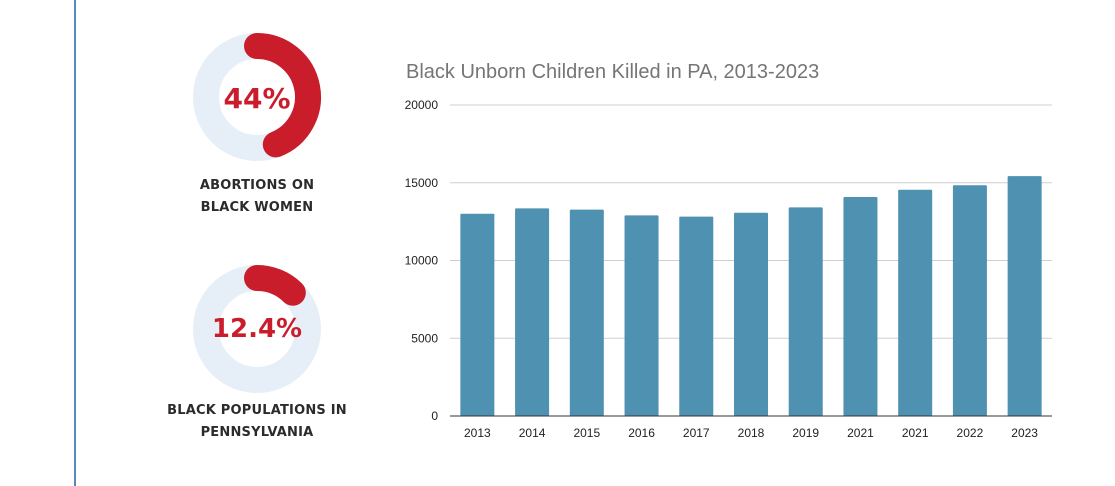 This screenshot has width=1115, height=486. Describe the element at coordinates (696, 433) in the screenshot. I see `x-tick-label: 2017` at that location.